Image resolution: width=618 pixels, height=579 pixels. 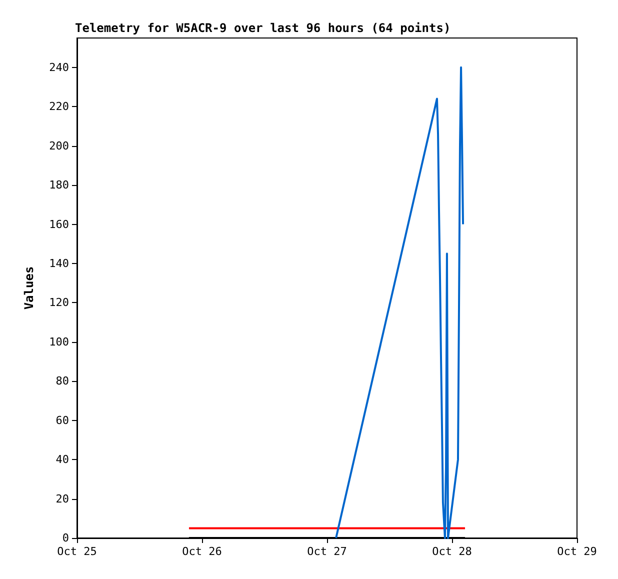 I want to click on y-tick-label: 80, so click(x=62, y=381).